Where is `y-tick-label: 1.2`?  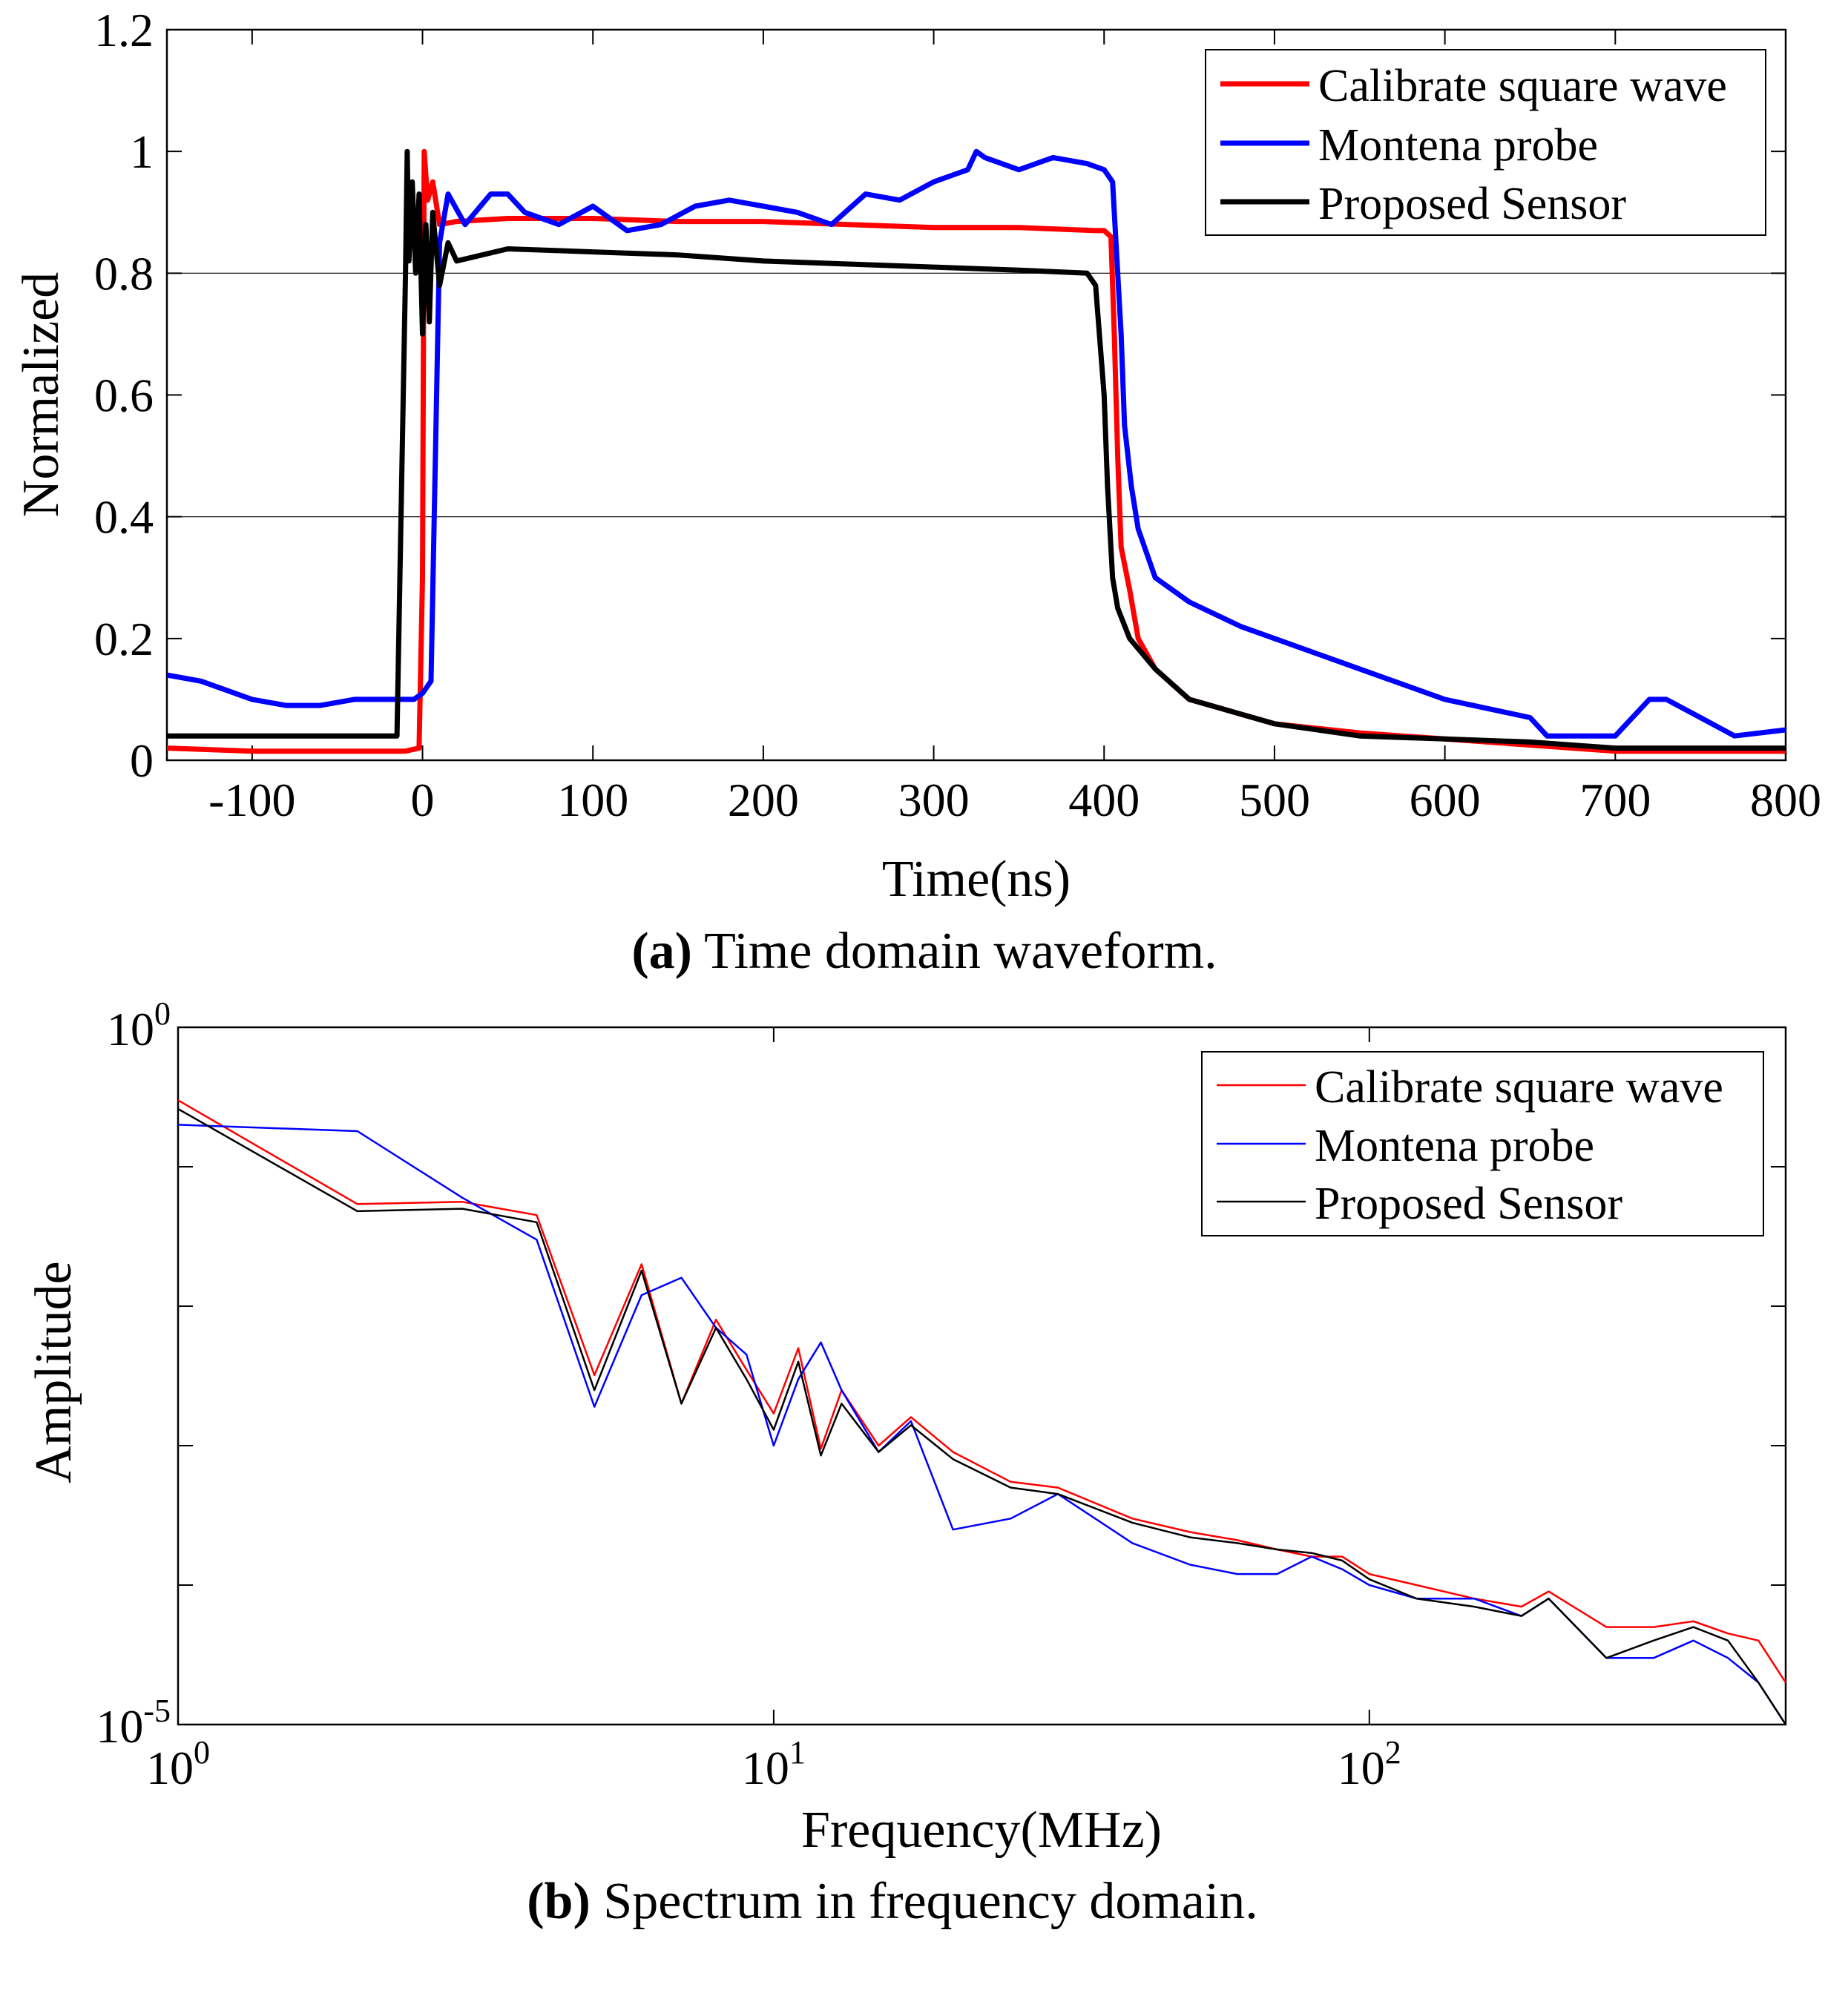 y-tick-label: 1.2 is located at coordinates (124, 30).